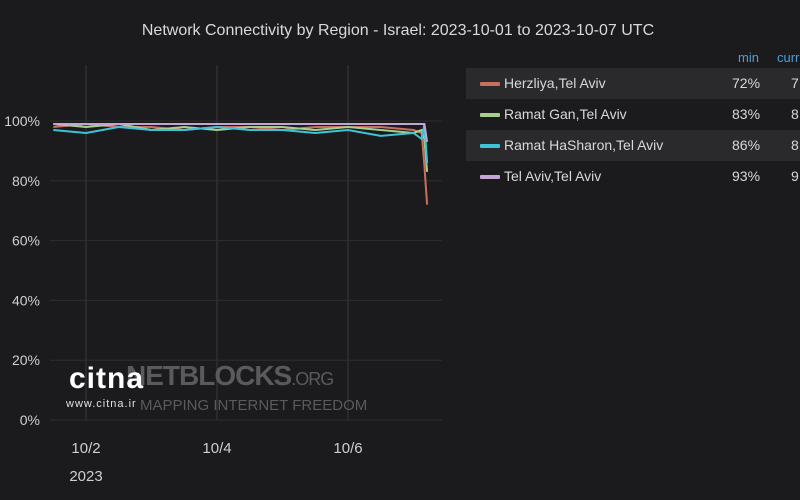 Image resolution: width=800 pixels, height=500 pixels. What do you see at coordinates (746, 176) in the screenshot?
I see `legend-min: 93%` at bounding box center [746, 176].